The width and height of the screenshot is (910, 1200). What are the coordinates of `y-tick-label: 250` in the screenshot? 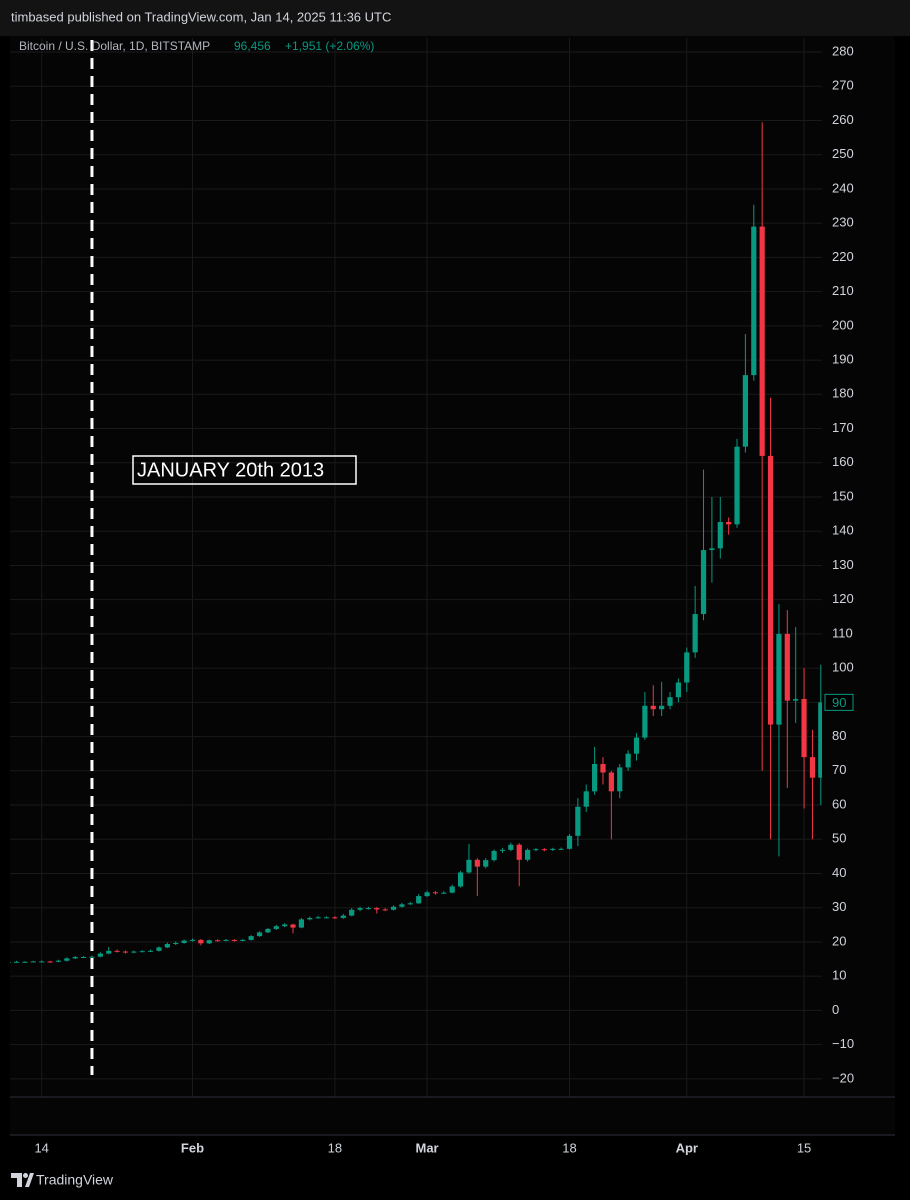 It's located at (843, 153).